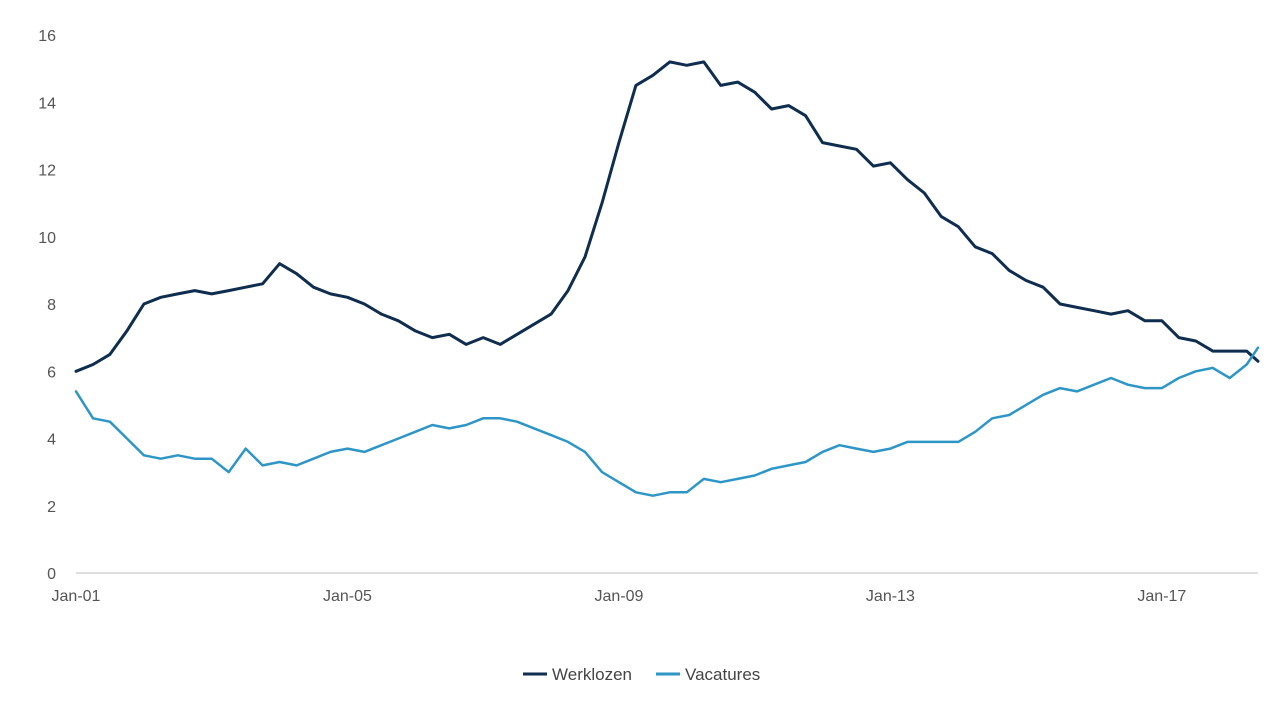 This screenshot has height=720, width=1280. I want to click on x-axis-ticks: Jan-01 Jan-05 Jan-09 Jan-13 Jan-17, so click(619, 596).